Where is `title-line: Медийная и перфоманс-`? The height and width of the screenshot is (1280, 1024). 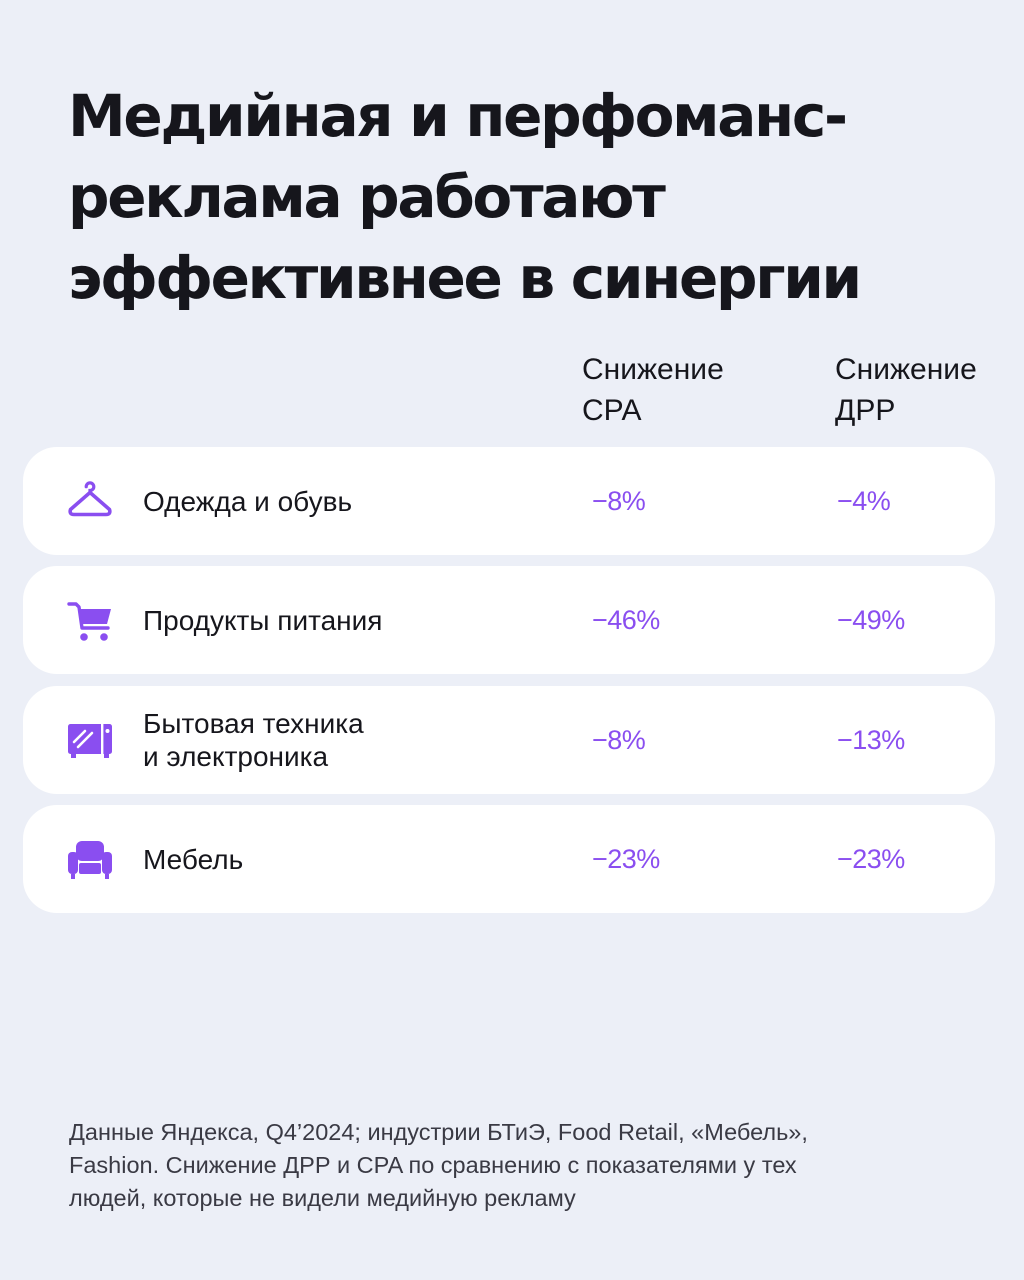 title-line: Медийная и перфоманс- is located at coordinates (458, 116).